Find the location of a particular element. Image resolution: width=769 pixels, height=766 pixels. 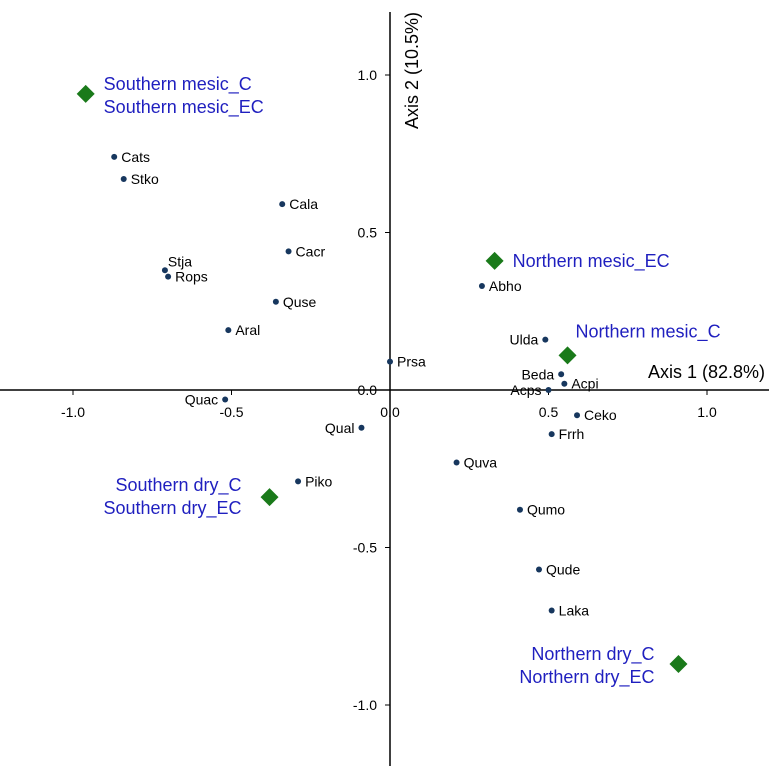

x-tick-label: 0.5 is located at coordinates (549, 412).